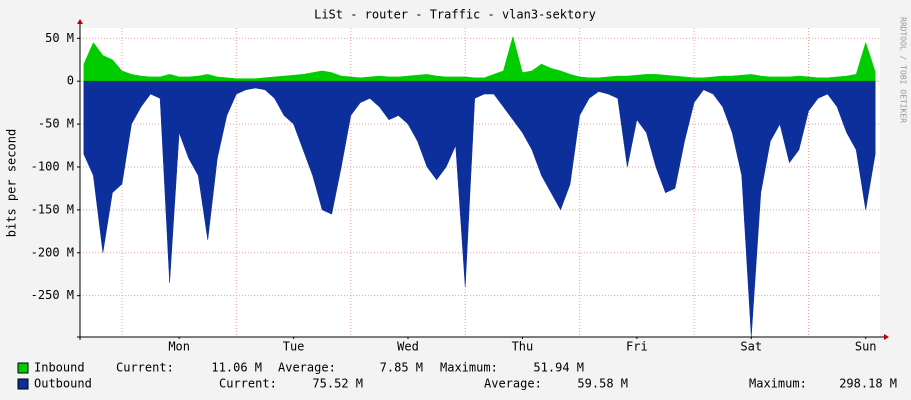 Image resolution: width=911 pixels, height=400 pixels. Describe the element at coordinates (751, 347) in the screenshot. I see `x-tick-label: Sat` at that location.